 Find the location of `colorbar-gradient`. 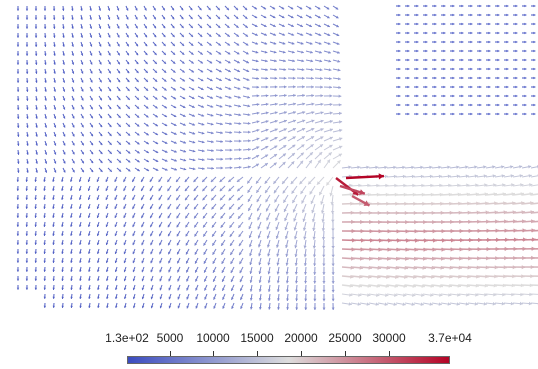

colorbar-gradient is located at coordinates (288, 360).